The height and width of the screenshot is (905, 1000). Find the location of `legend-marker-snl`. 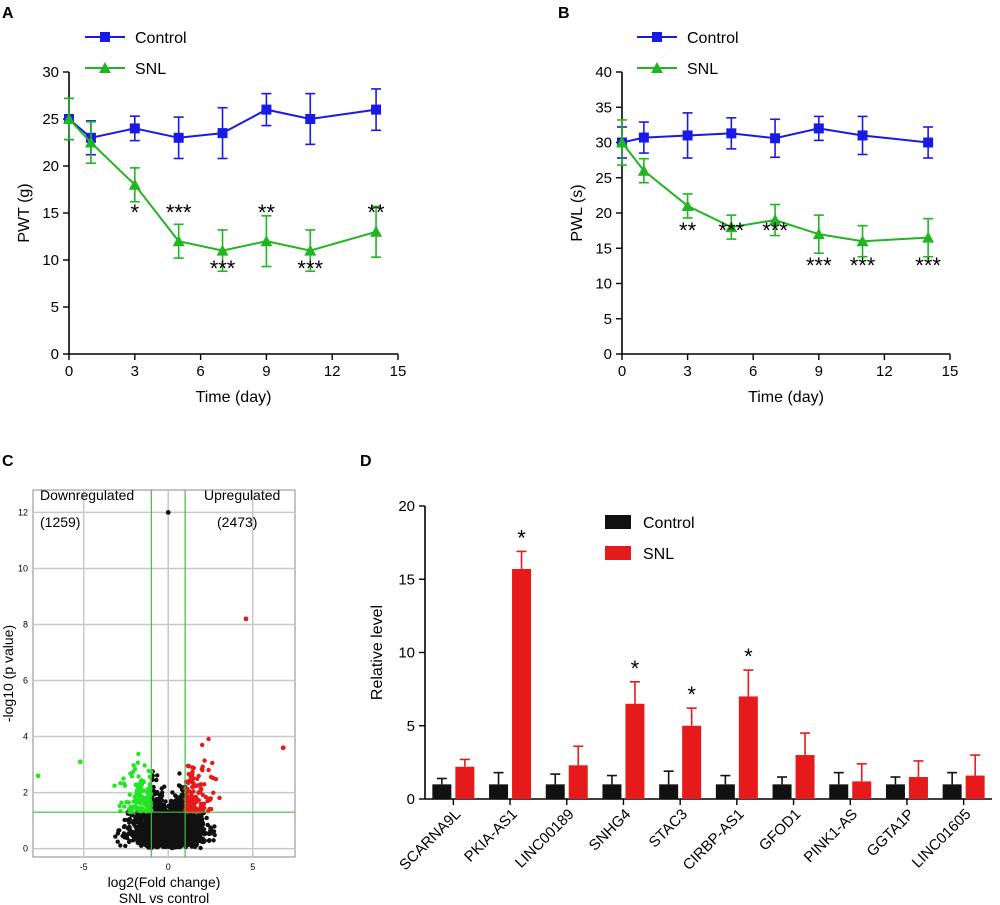

legend-marker-snl is located at coordinates (105, 67).